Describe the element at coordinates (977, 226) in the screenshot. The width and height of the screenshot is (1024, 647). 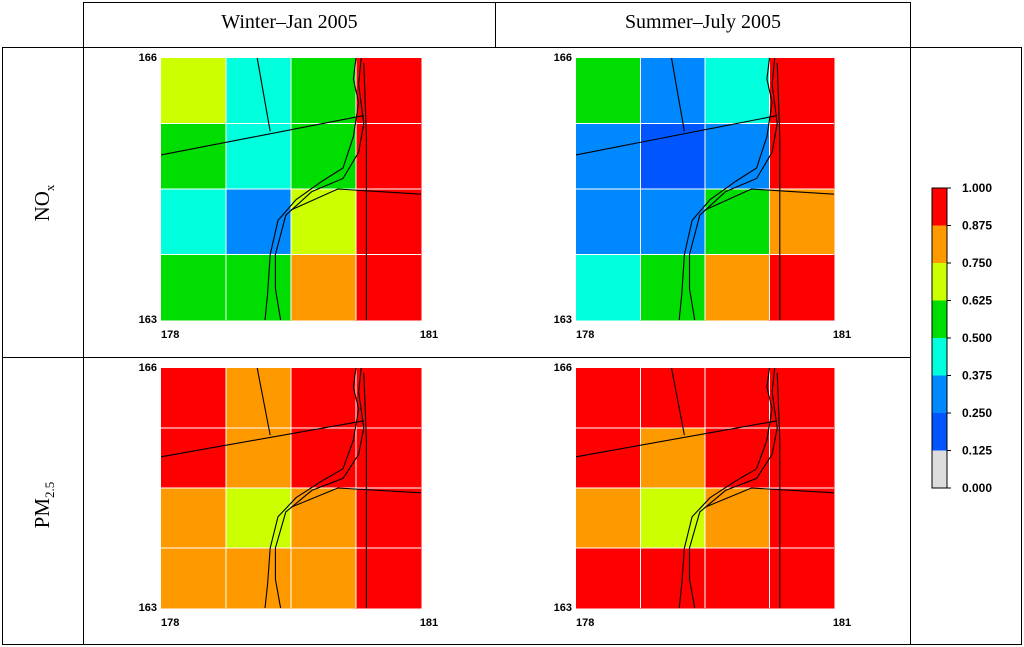
I see `colorbar-tick-label: 0.875` at that location.